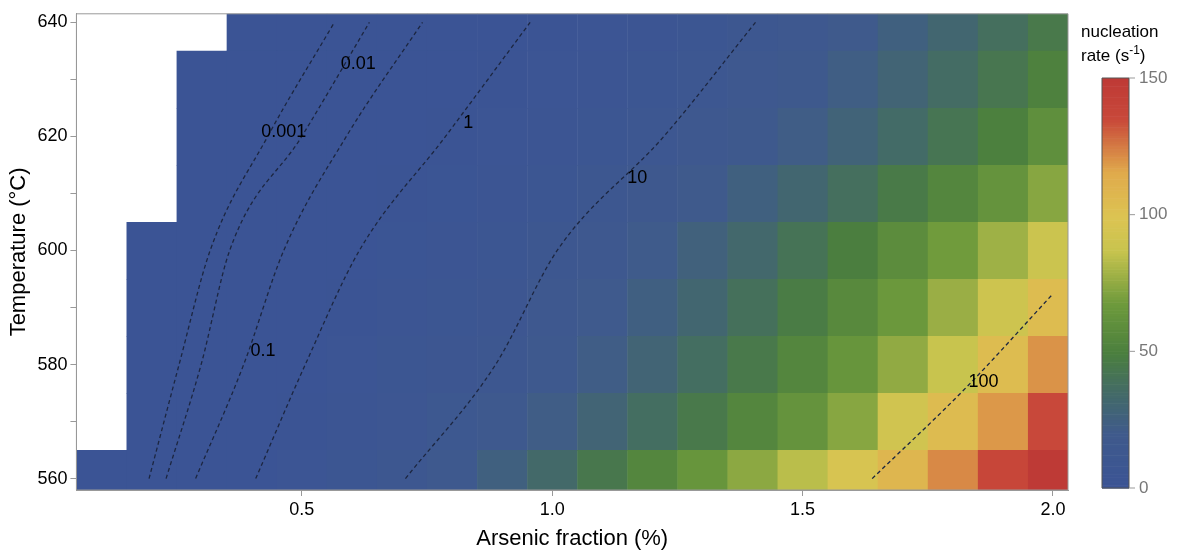 This screenshot has height=556, width=1181. Describe the element at coordinates (52, 249) in the screenshot. I see `y-tick-label: 600` at that location.